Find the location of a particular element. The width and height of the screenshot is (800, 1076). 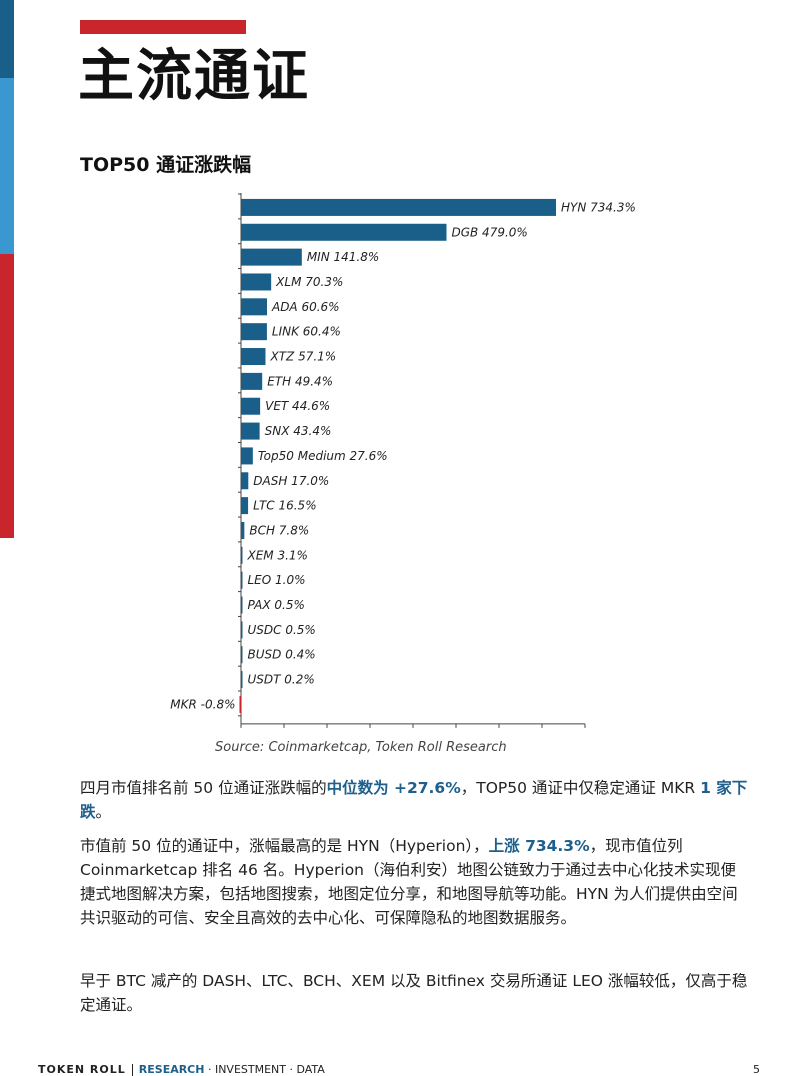

data-label-xem: XEM 3.1% is located at coordinates (277, 555).